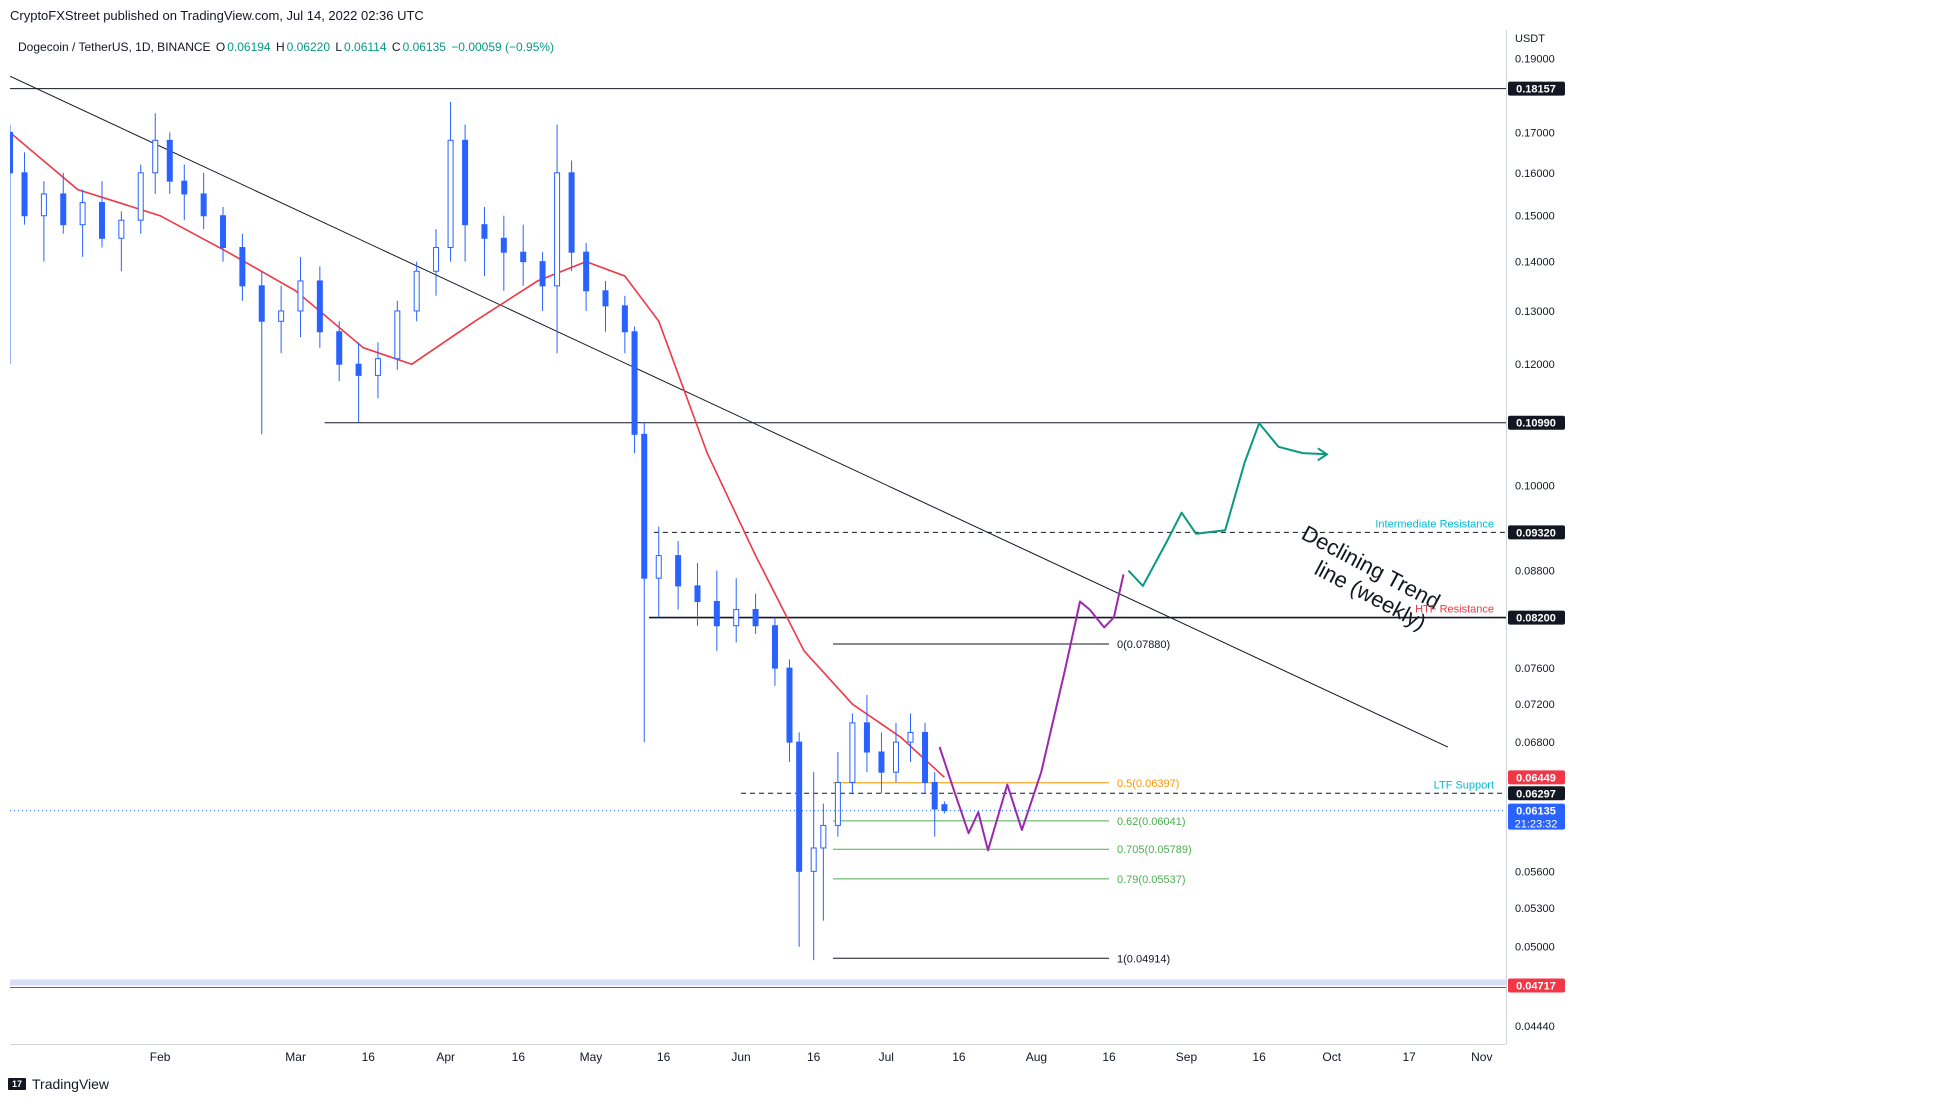 This screenshot has height=1104, width=1941. What do you see at coordinates (249, 47) in the screenshot?
I see `legend-open: 0.06194` at bounding box center [249, 47].